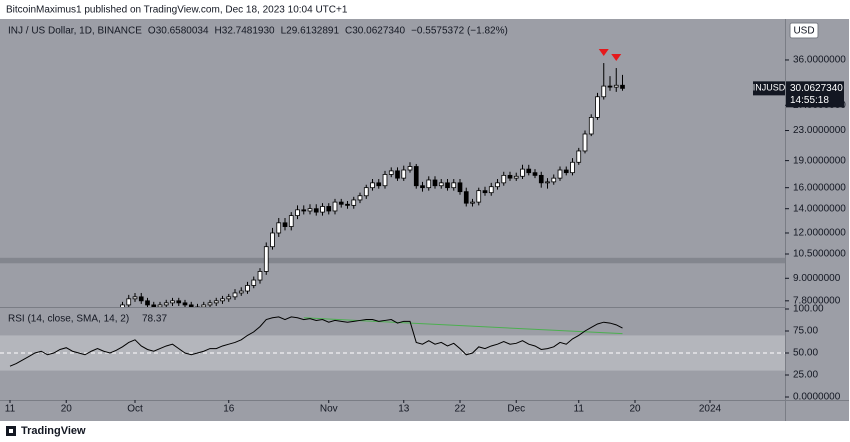  I want to click on symbol-label: INJUSD, so click(769, 88).